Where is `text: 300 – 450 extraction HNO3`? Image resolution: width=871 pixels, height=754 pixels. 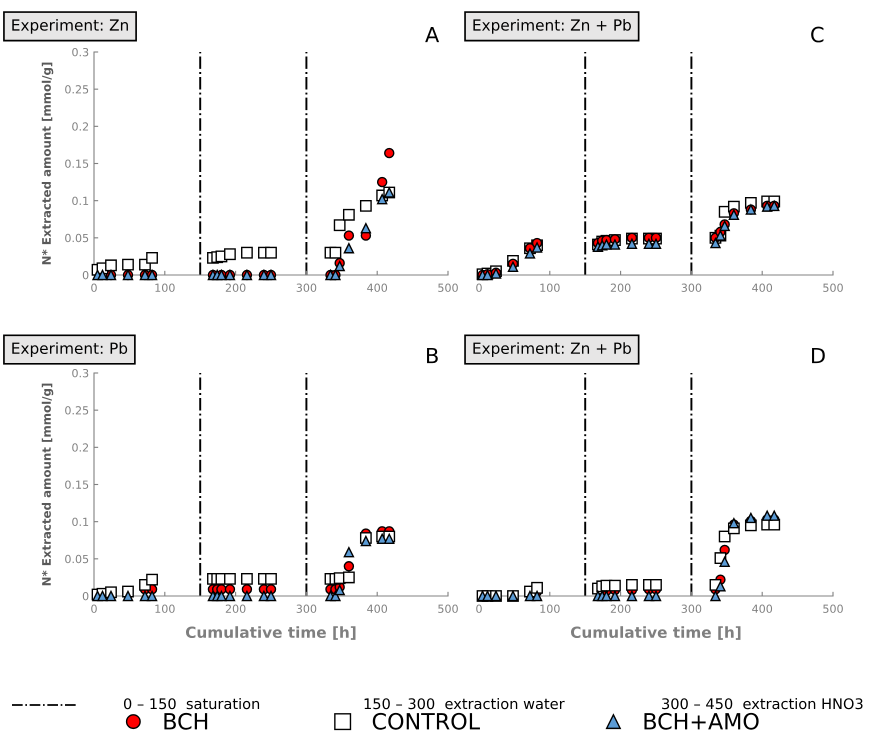 text: 300 – 450 extraction HNO3 is located at coordinates (762, 704).